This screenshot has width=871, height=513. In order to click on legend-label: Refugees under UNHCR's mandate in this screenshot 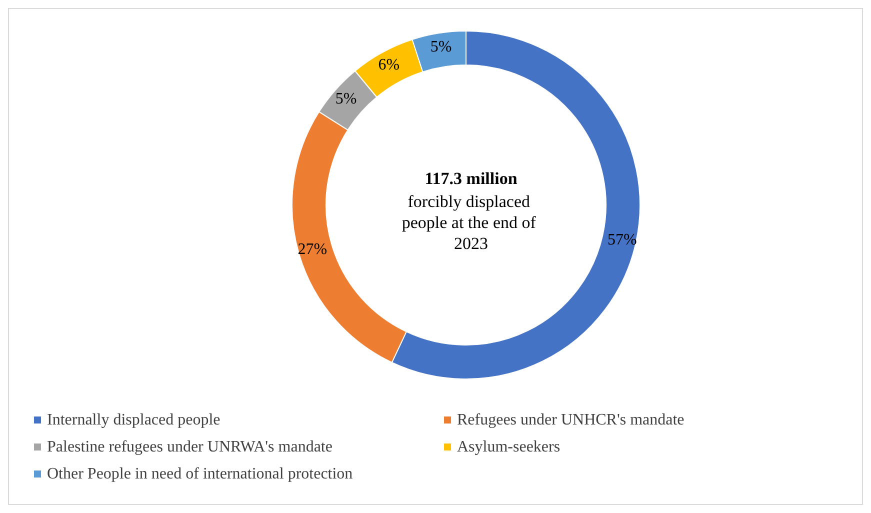, I will do `click(570, 420)`.